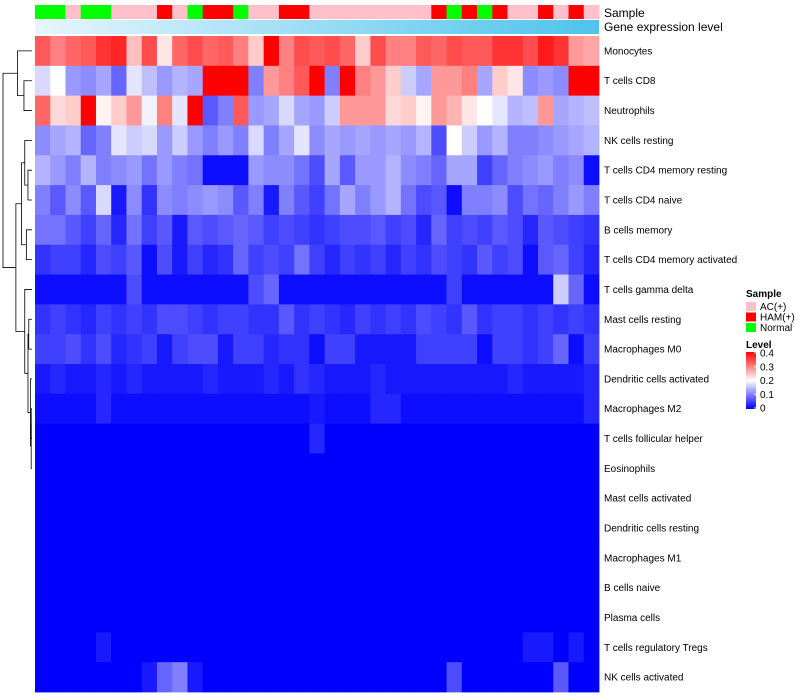  Describe the element at coordinates (751, 327) in the screenshot. I see `sample-legend-swatch` at that location.